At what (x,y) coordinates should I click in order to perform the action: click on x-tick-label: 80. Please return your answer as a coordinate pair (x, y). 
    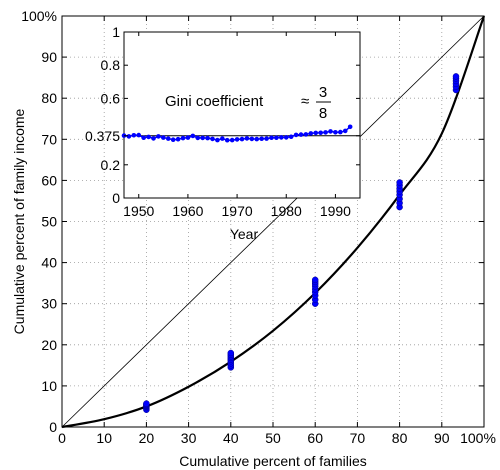
    Looking at the image, I should click on (400, 438).